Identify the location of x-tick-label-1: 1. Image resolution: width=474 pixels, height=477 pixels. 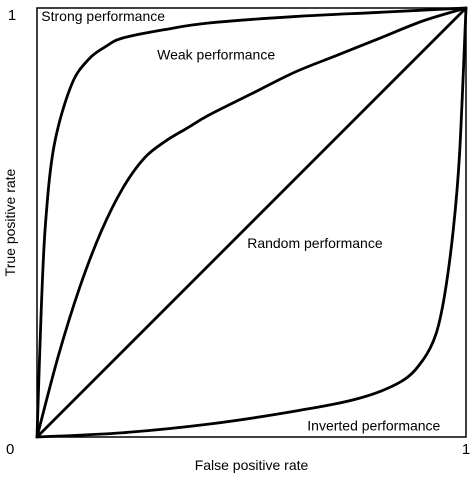
(466, 449).